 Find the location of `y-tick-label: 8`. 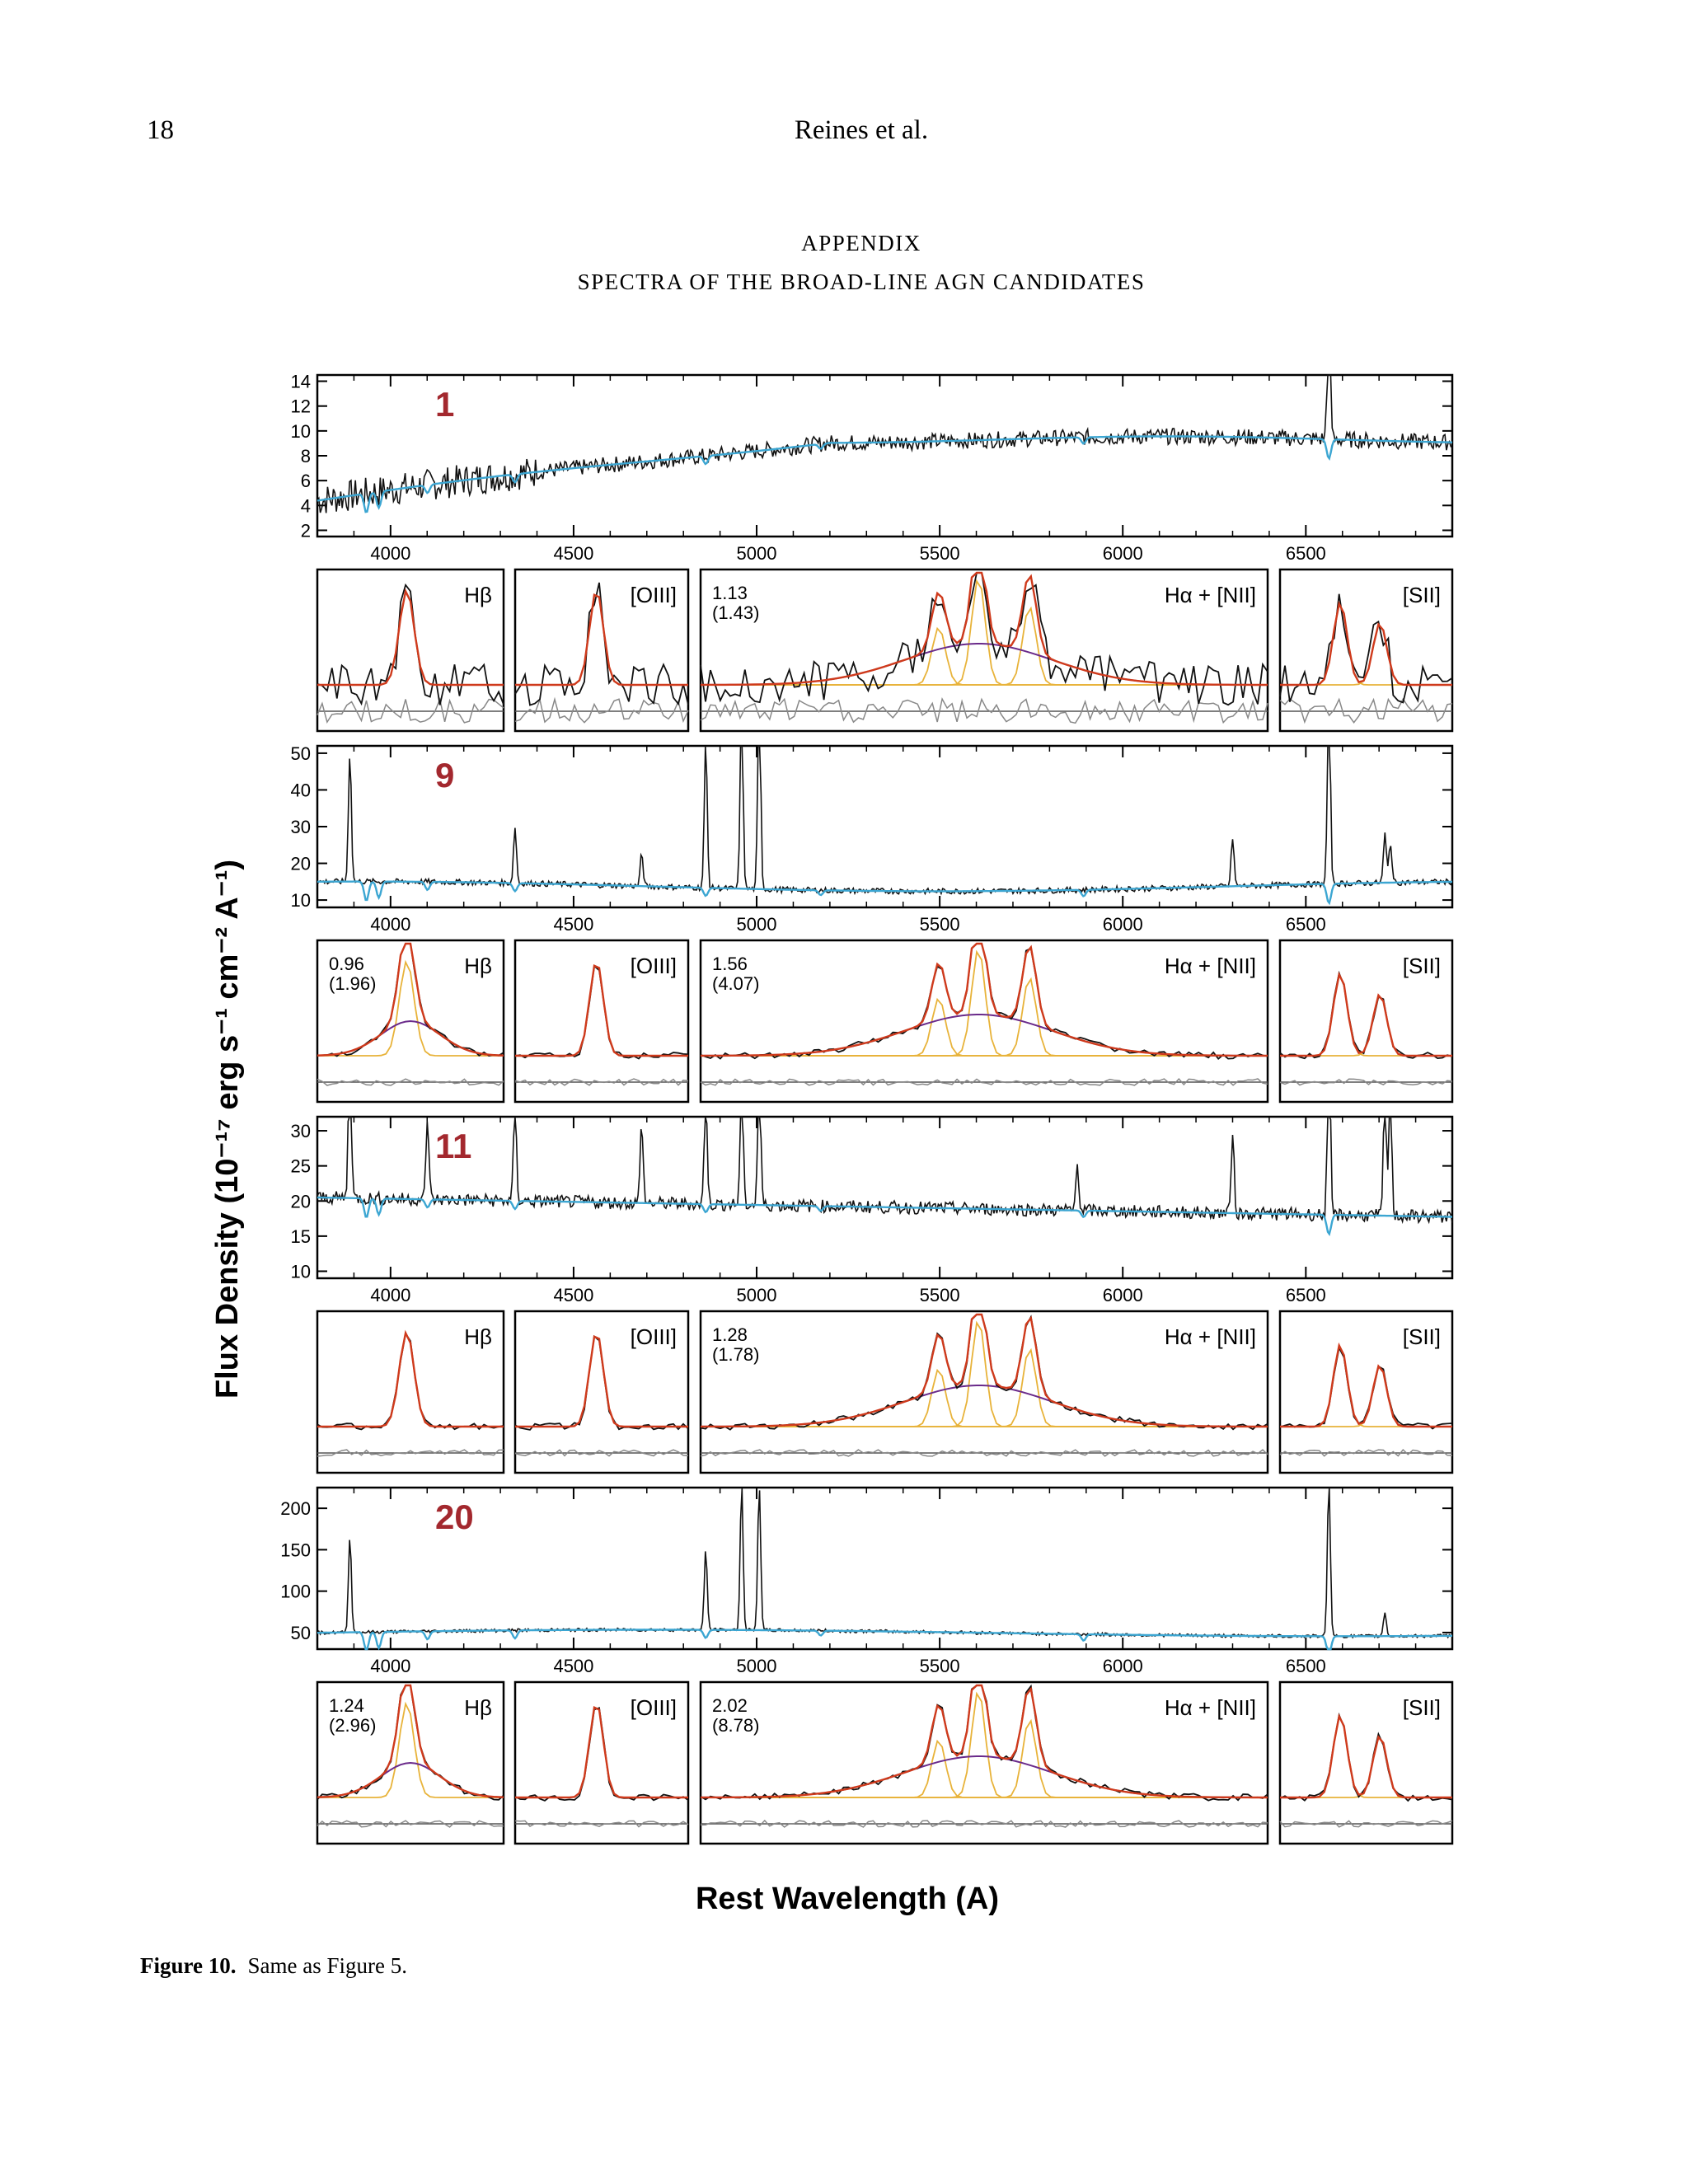

y-tick-label: 8 is located at coordinates (306, 456).